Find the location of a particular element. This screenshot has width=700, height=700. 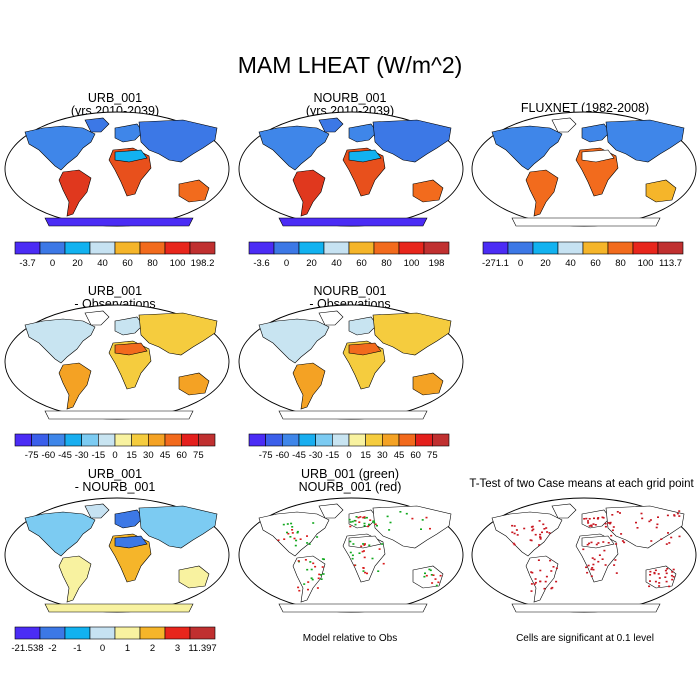

map-urb is located at coordinates (117, 169).